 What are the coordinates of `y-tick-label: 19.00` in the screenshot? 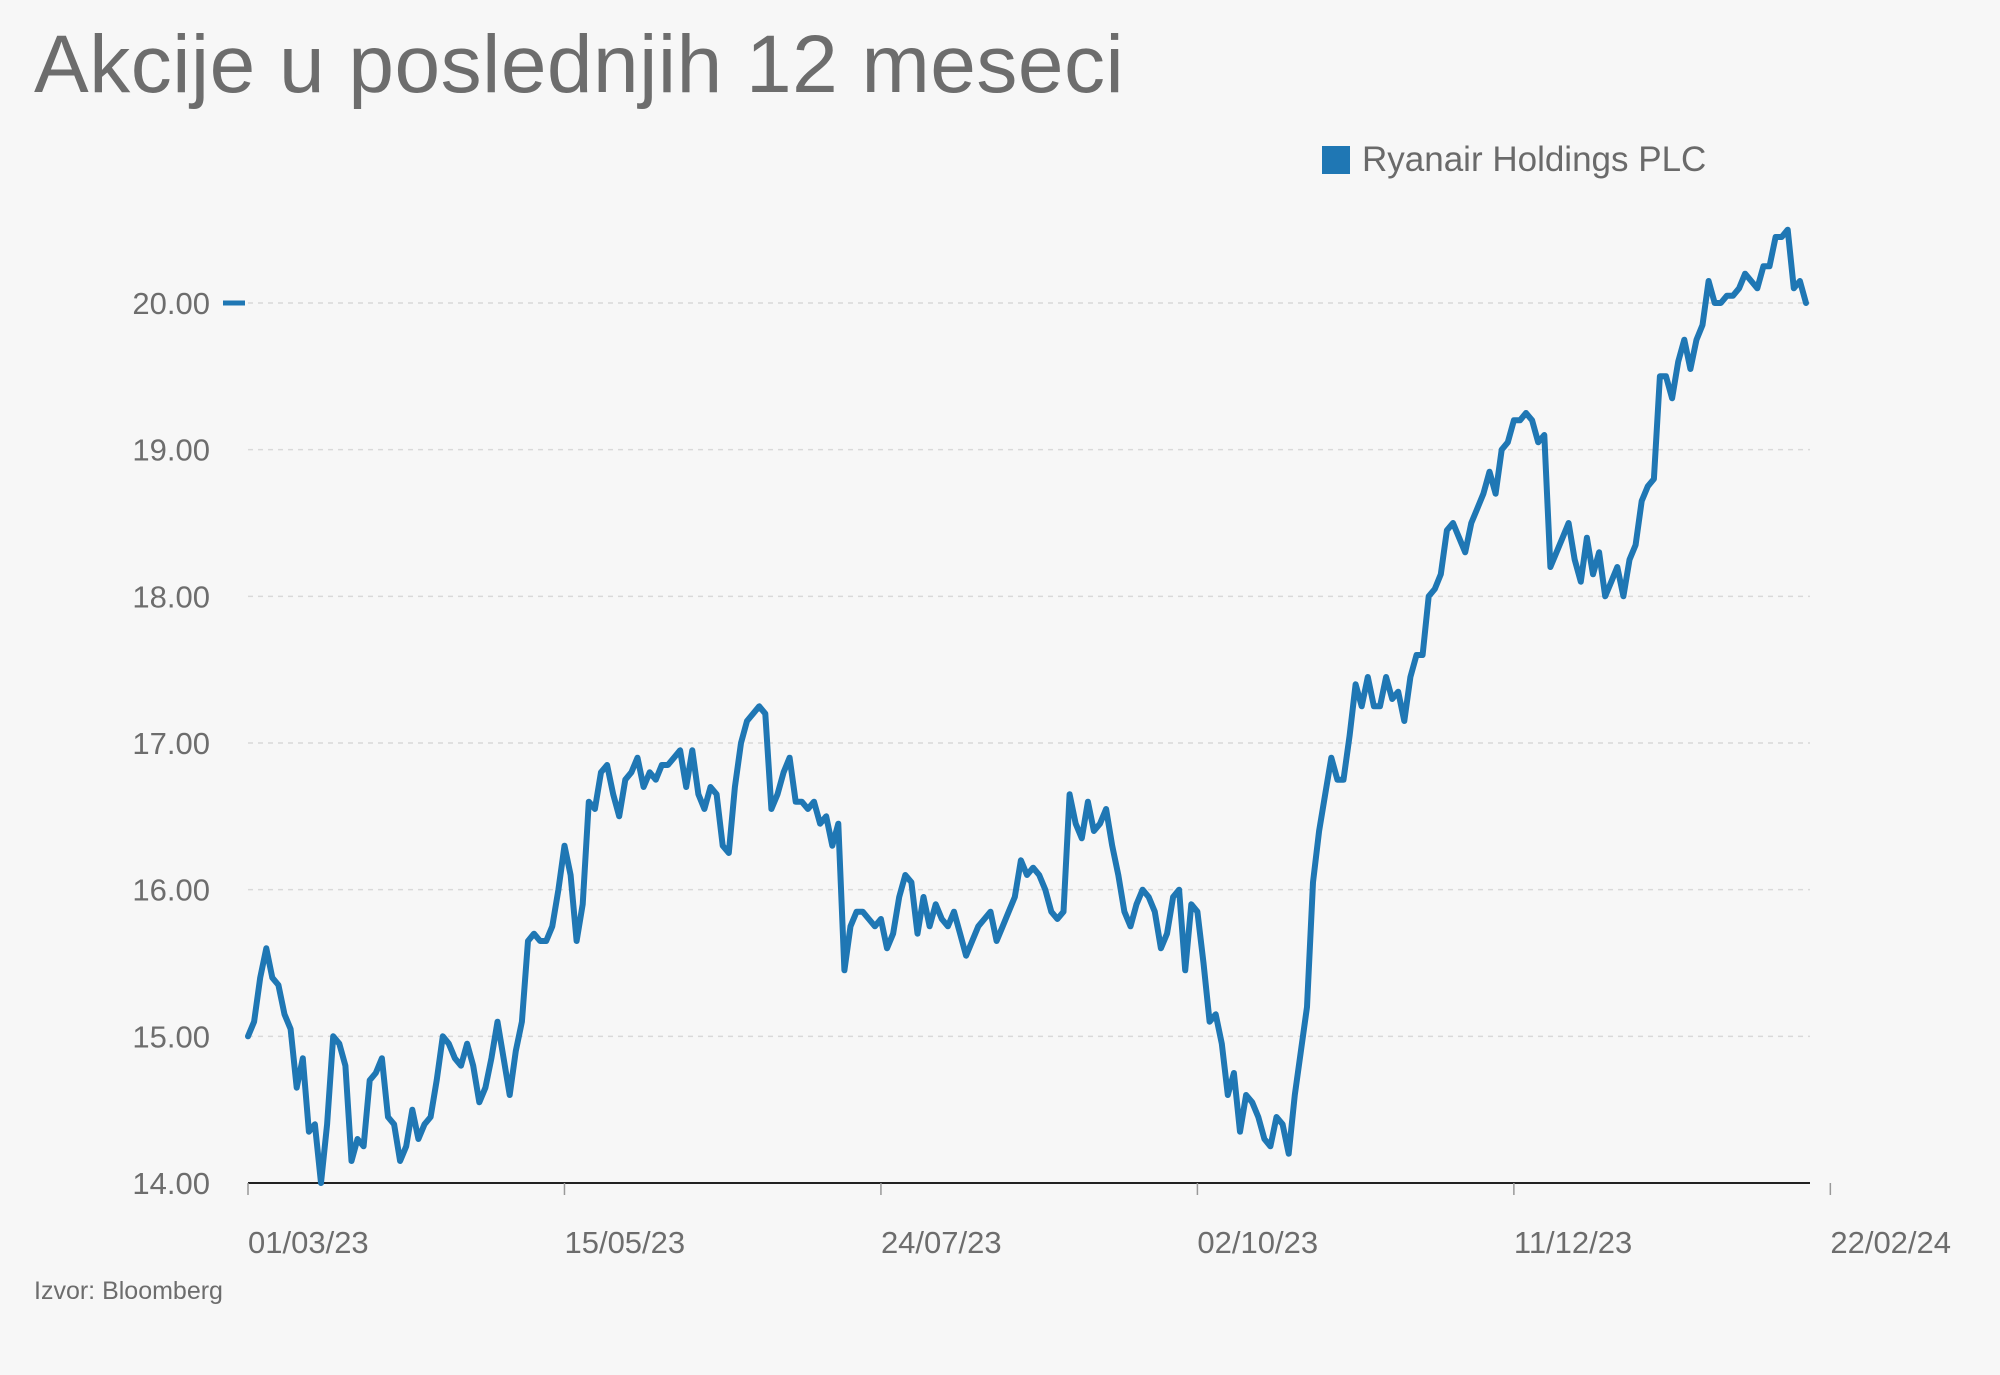 It's located at (171, 450).